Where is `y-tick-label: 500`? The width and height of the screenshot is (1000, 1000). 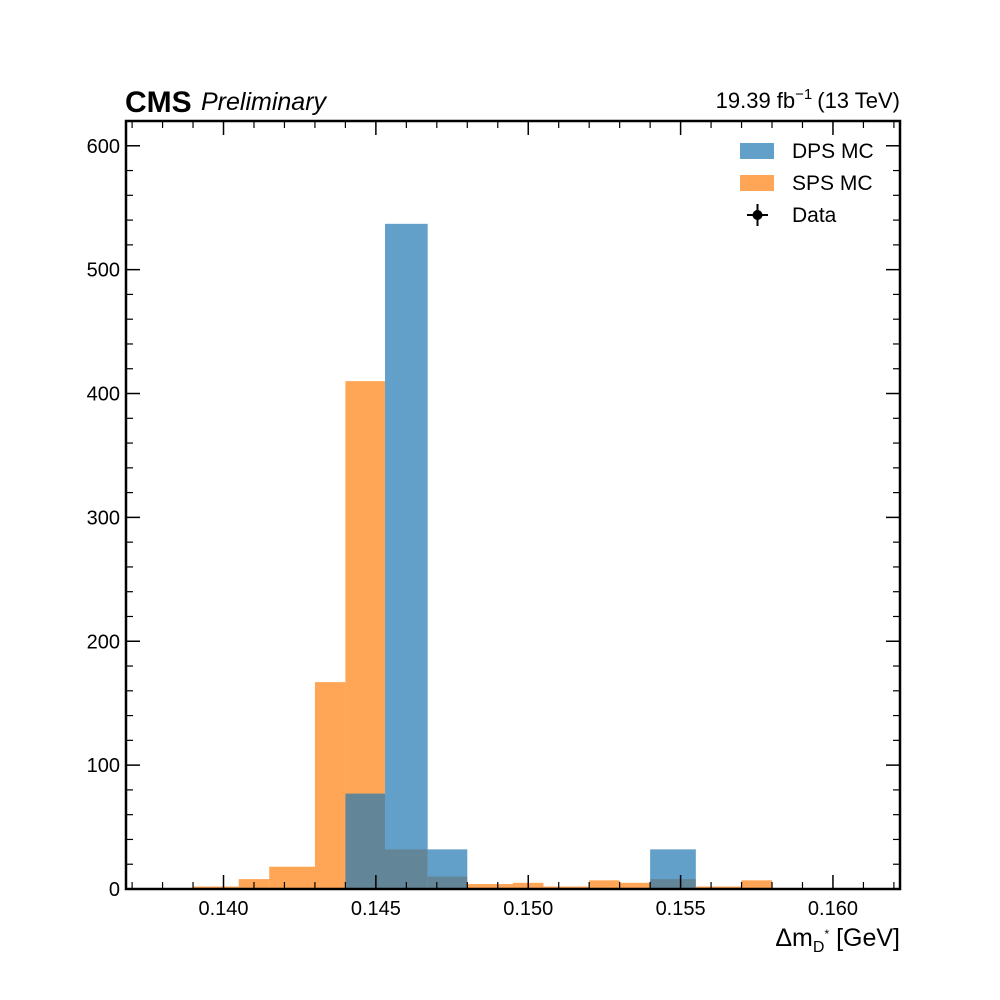 y-tick-label: 500 is located at coordinates (103, 271).